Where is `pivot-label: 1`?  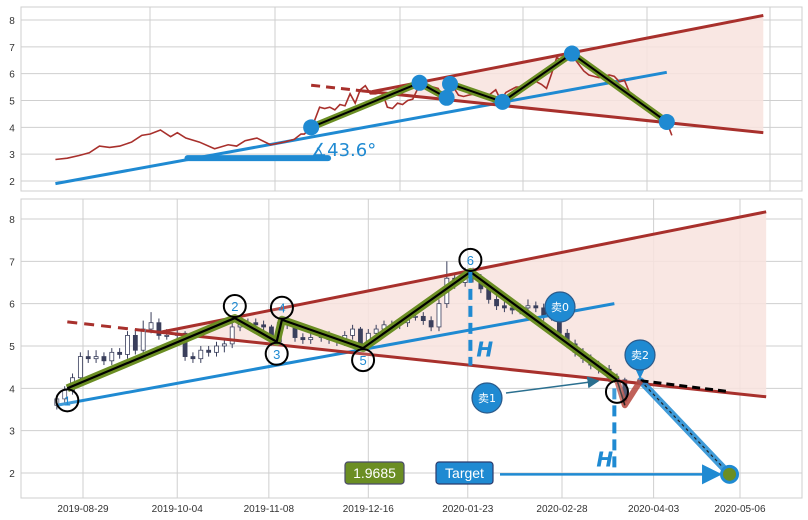 pivot-label: 1 is located at coordinates (67, 400).